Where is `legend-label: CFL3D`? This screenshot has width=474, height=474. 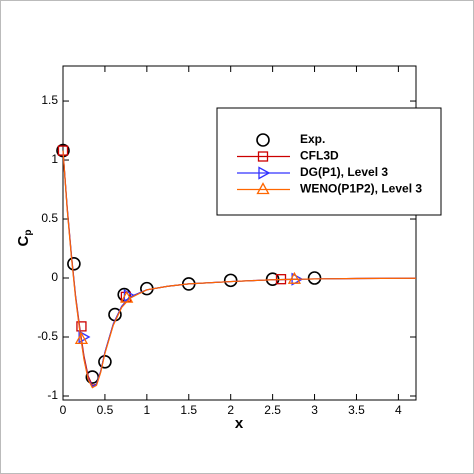
legend-label: CFL3D is located at coordinates (319, 156).